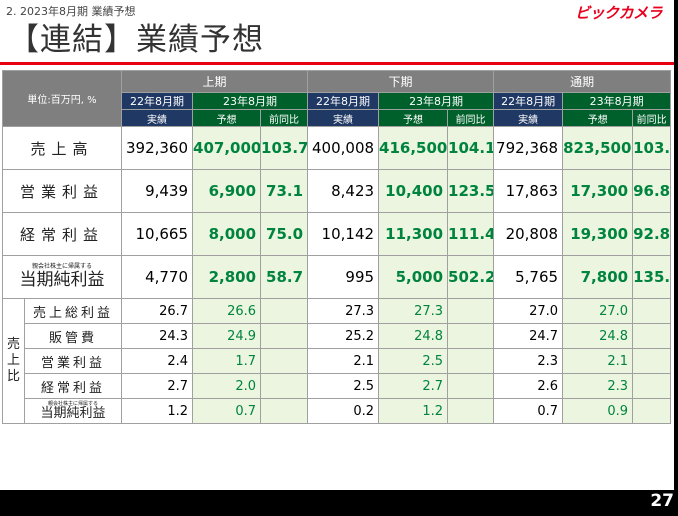  What do you see at coordinates (73, 311) in the screenshot?
I see `ratio-row-label: 売上総利益` at bounding box center [73, 311].